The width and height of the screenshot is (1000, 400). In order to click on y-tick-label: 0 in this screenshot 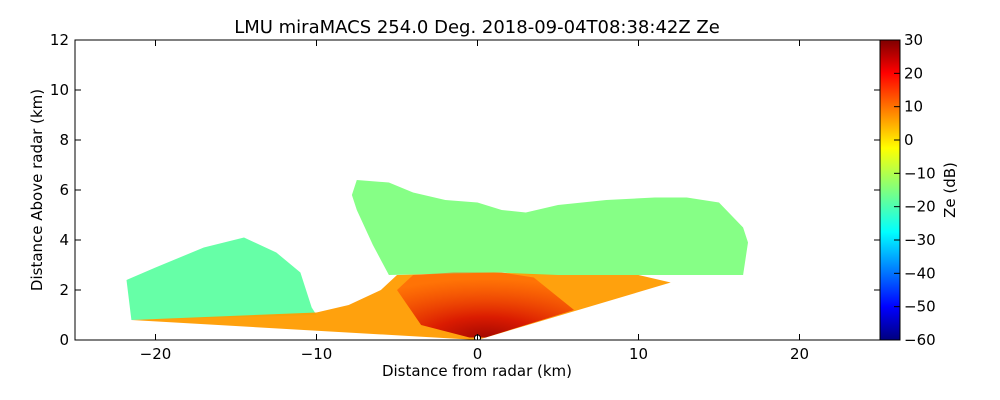, I will do `click(64, 340)`.